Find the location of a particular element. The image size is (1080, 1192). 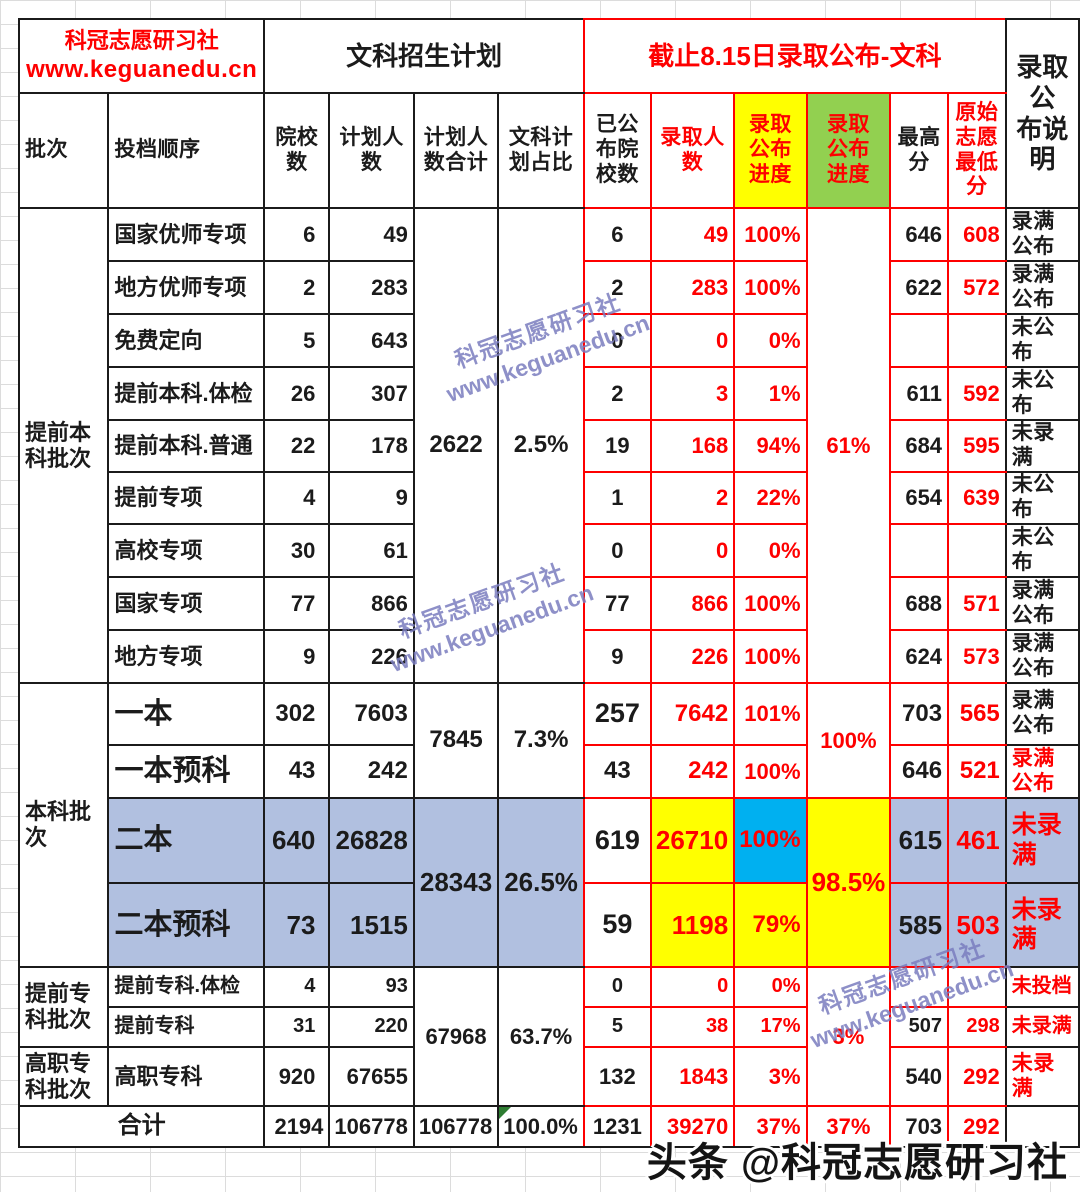

cell-r1-admitted: 49 is located at coordinates (692, 234).